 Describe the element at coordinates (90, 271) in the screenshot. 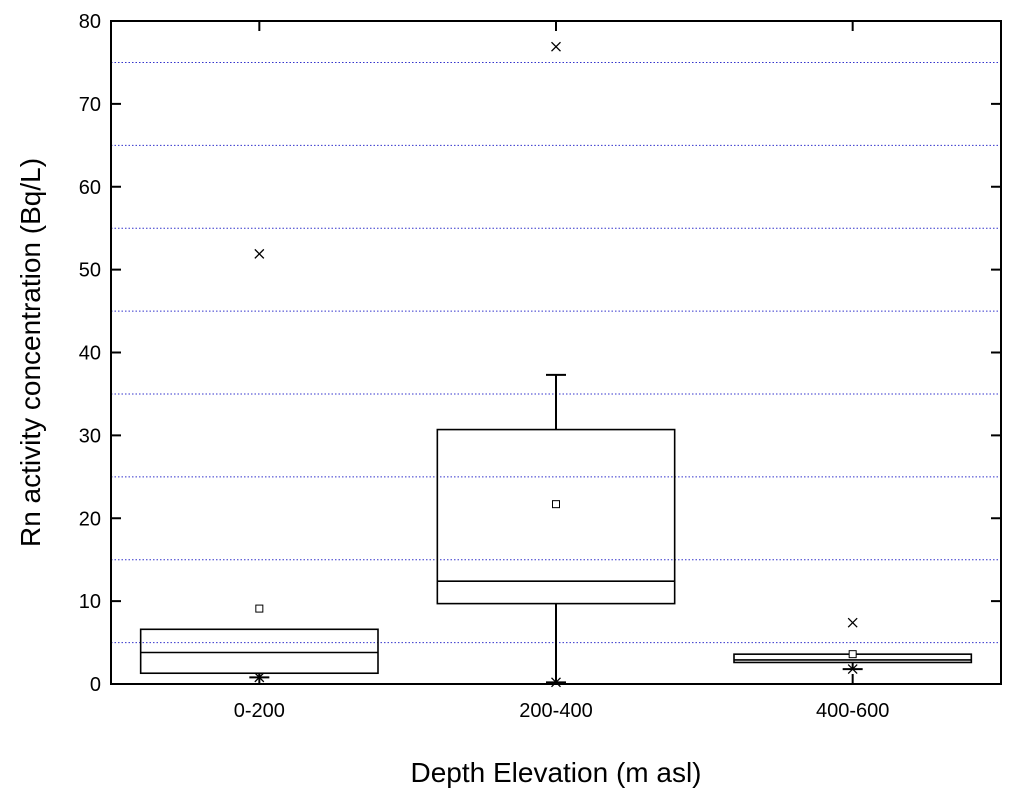

I see `y-tick-label: 50` at that location.